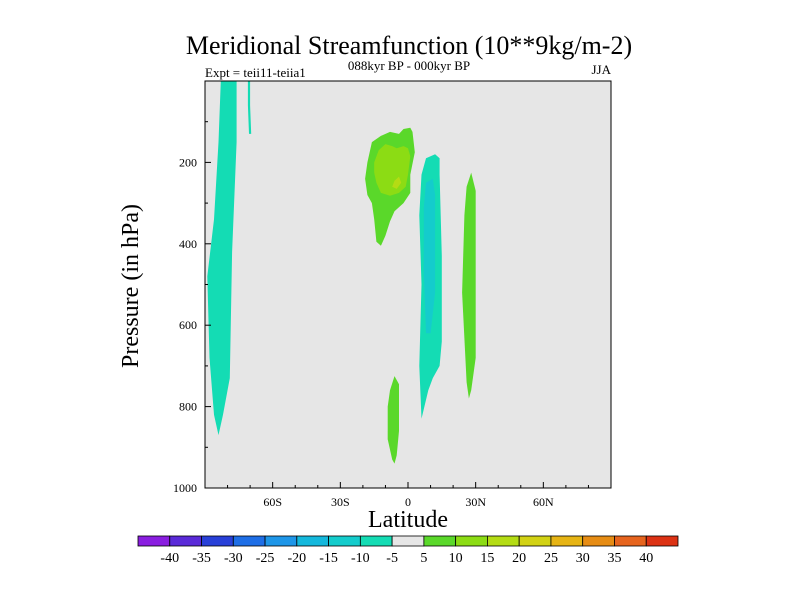 This screenshot has height=600, width=800. Describe the element at coordinates (456, 558) in the screenshot. I see `colorbar-label: 10` at that location.